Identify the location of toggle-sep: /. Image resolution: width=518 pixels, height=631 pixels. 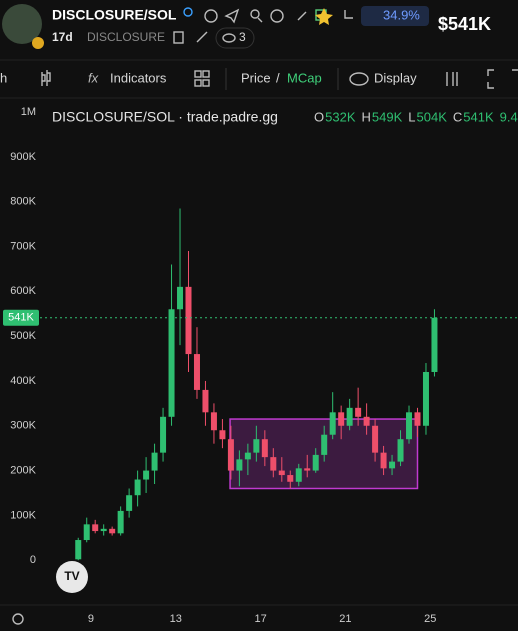
(278, 77).